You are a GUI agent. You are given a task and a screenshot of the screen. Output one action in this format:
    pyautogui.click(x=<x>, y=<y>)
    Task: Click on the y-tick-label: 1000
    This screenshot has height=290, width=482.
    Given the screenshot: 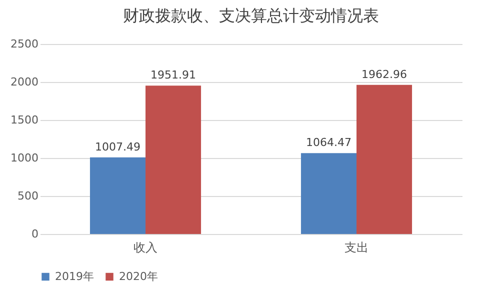 What is the action you would take?
    pyautogui.click(x=24, y=158)
    